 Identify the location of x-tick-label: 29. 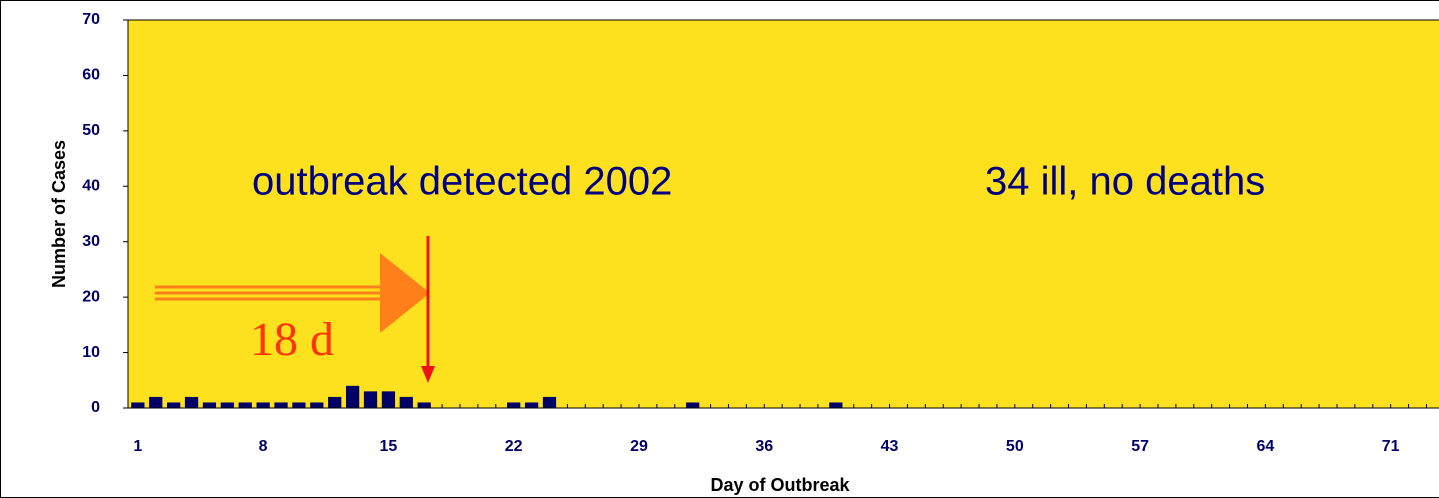
(639, 446).